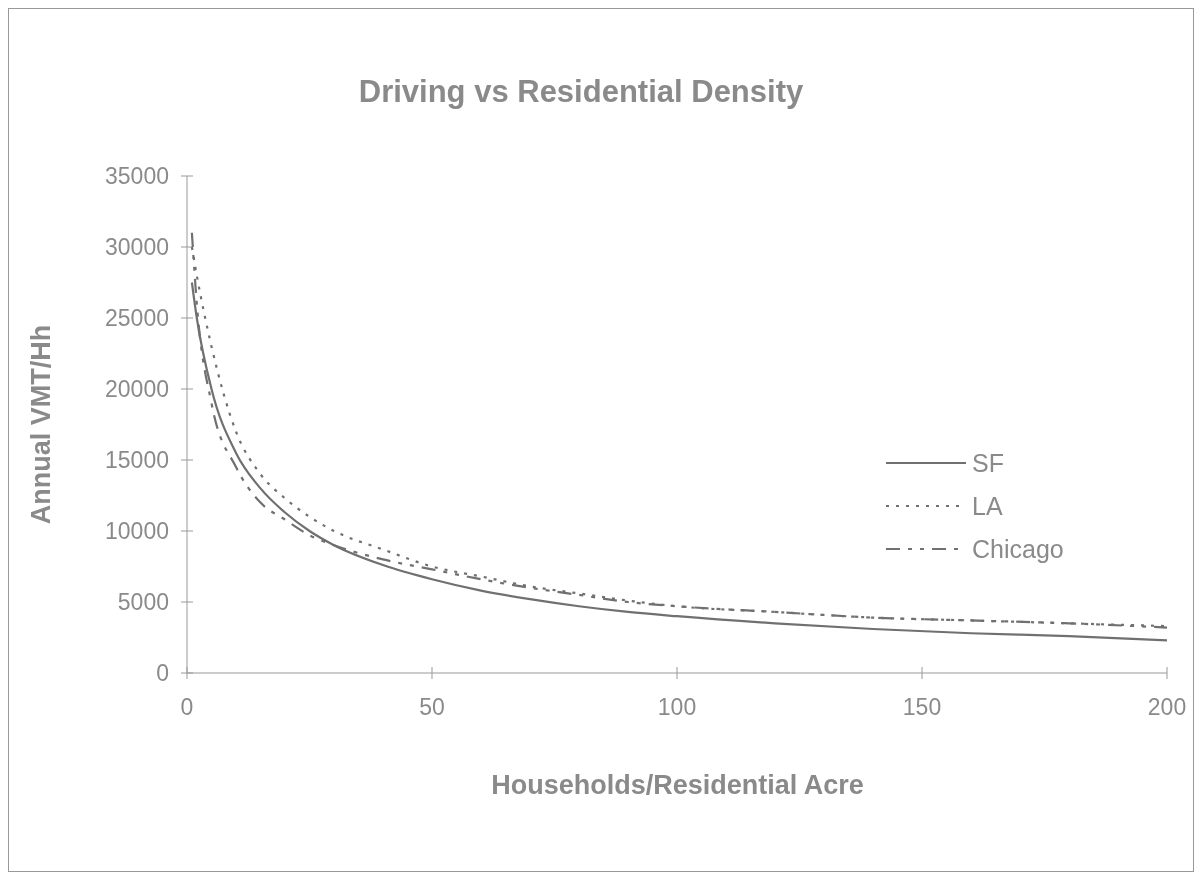  I want to click on y-tick-label: 5000, so click(143, 602).